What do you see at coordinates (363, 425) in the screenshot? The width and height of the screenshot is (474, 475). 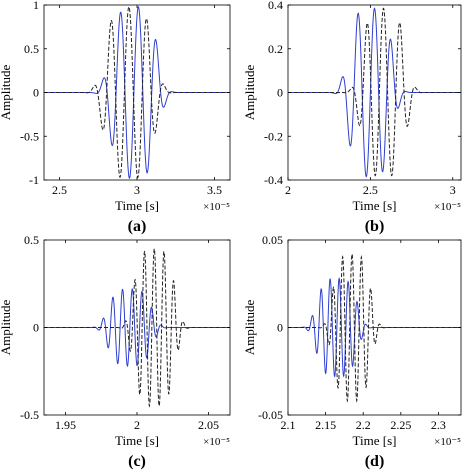 I see `x-tick-label: 2.2` at bounding box center [363, 425].